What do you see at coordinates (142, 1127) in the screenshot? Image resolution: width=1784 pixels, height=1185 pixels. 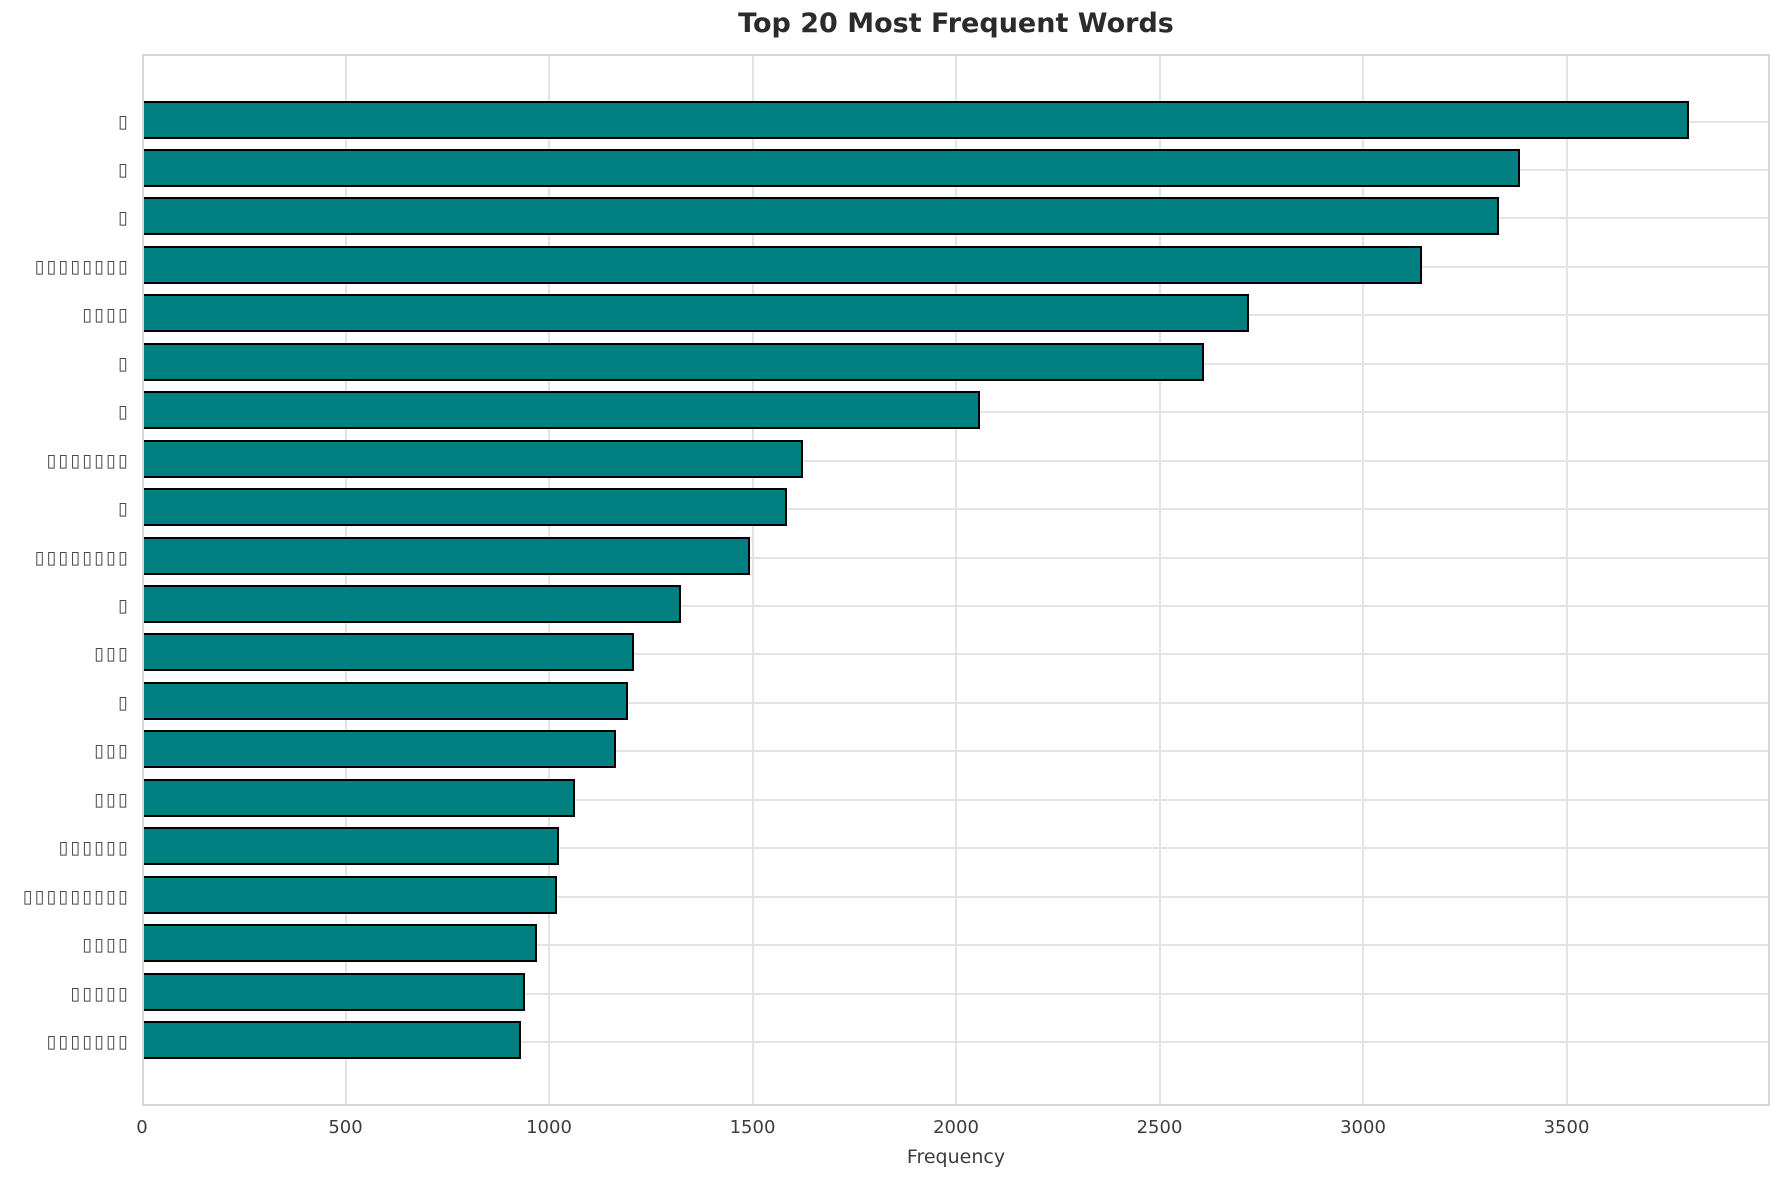 I see `x-tick-label: 0` at bounding box center [142, 1127].